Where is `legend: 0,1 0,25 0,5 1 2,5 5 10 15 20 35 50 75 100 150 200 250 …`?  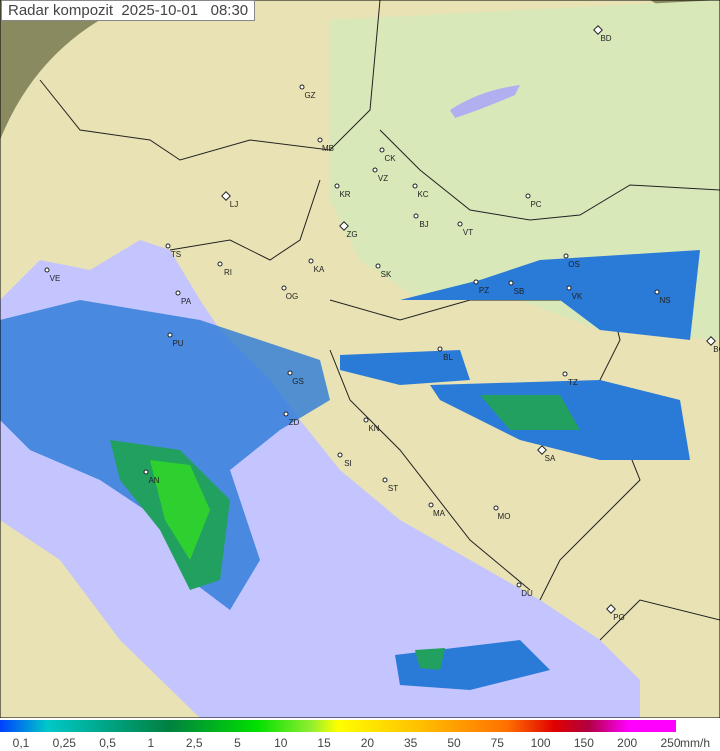
legend: 0,1 0,25 0,5 1 2,5 5 10 15 20 35 50 75 100 150 200 250 … is located at coordinates (360, 734).